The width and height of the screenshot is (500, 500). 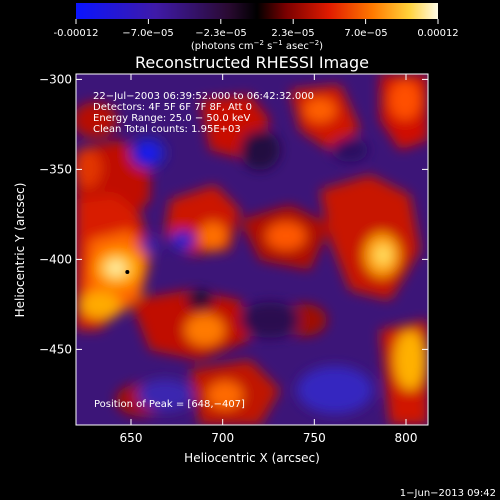 I want to click on x-tick-label-2: 750, so click(x=314, y=438).